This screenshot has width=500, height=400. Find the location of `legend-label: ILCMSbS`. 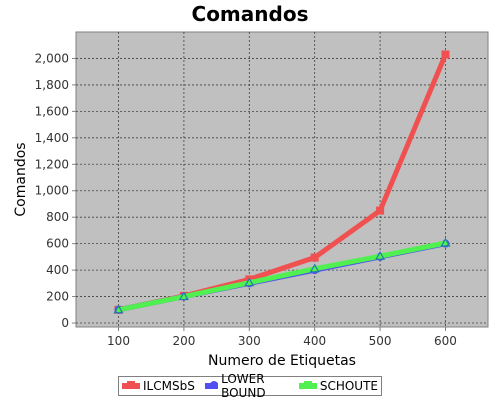

legend-label: ILCMSbS is located at coordinates (169, 386).